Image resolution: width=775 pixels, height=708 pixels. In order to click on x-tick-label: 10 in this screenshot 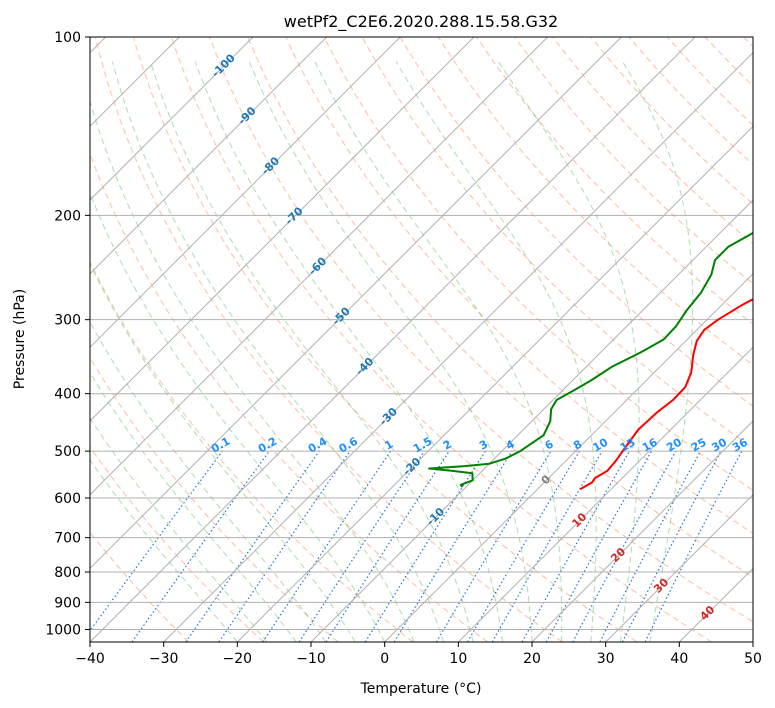, I will do `click(458, 659)`.